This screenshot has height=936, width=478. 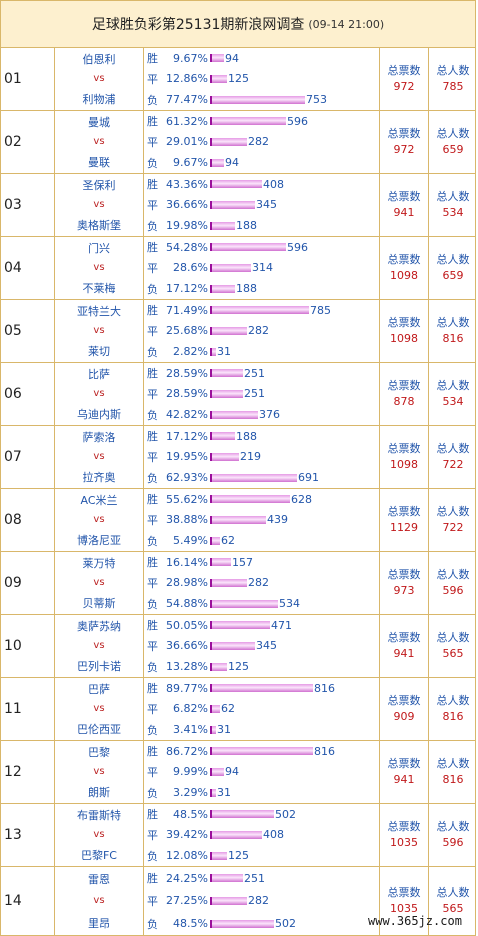 I want to click on result-line-draw: 平 38.88% 439, so click(x=263, y=520).